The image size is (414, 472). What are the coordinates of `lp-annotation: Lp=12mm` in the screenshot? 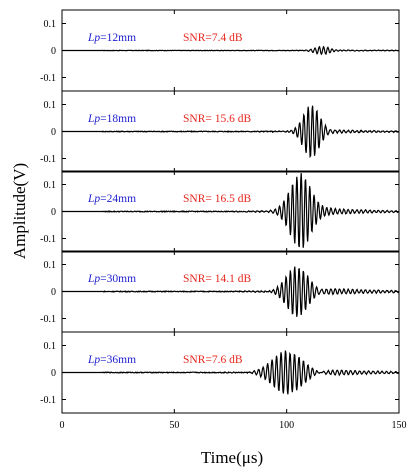 It's located at (111, 38).